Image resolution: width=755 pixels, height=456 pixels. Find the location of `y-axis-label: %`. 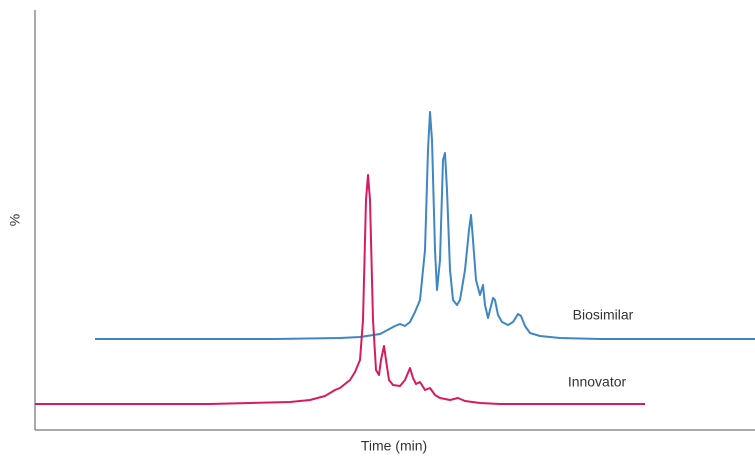

y-axis-label: % is located at coordinates (15, 220).